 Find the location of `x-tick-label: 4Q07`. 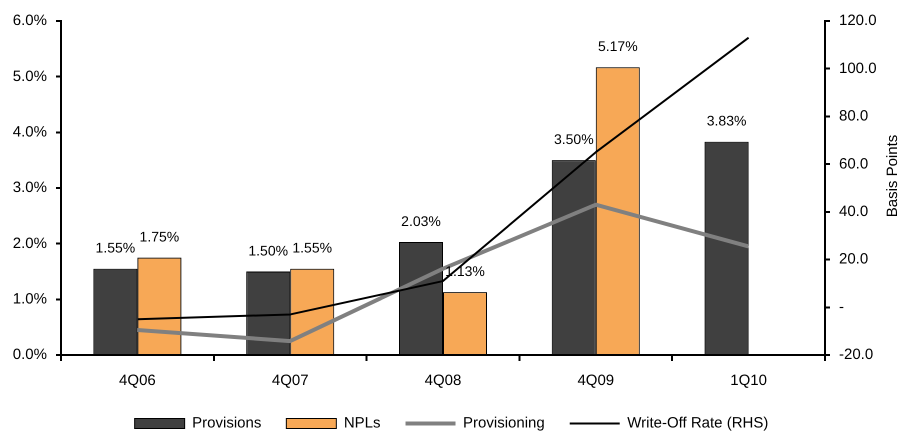

x-tick-label: 4Q07 is located at coordinates (290, 381).